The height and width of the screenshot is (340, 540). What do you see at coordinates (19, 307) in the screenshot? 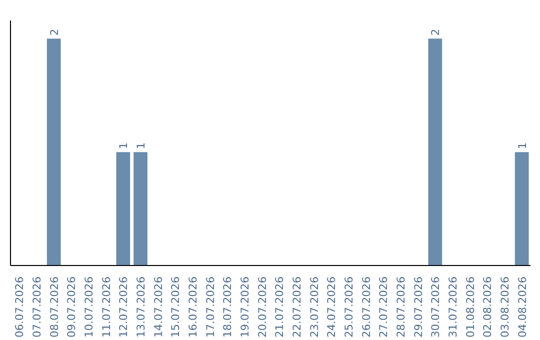
I see `x-tick-label: 06.07.2026` at bounding box center [19, 307].